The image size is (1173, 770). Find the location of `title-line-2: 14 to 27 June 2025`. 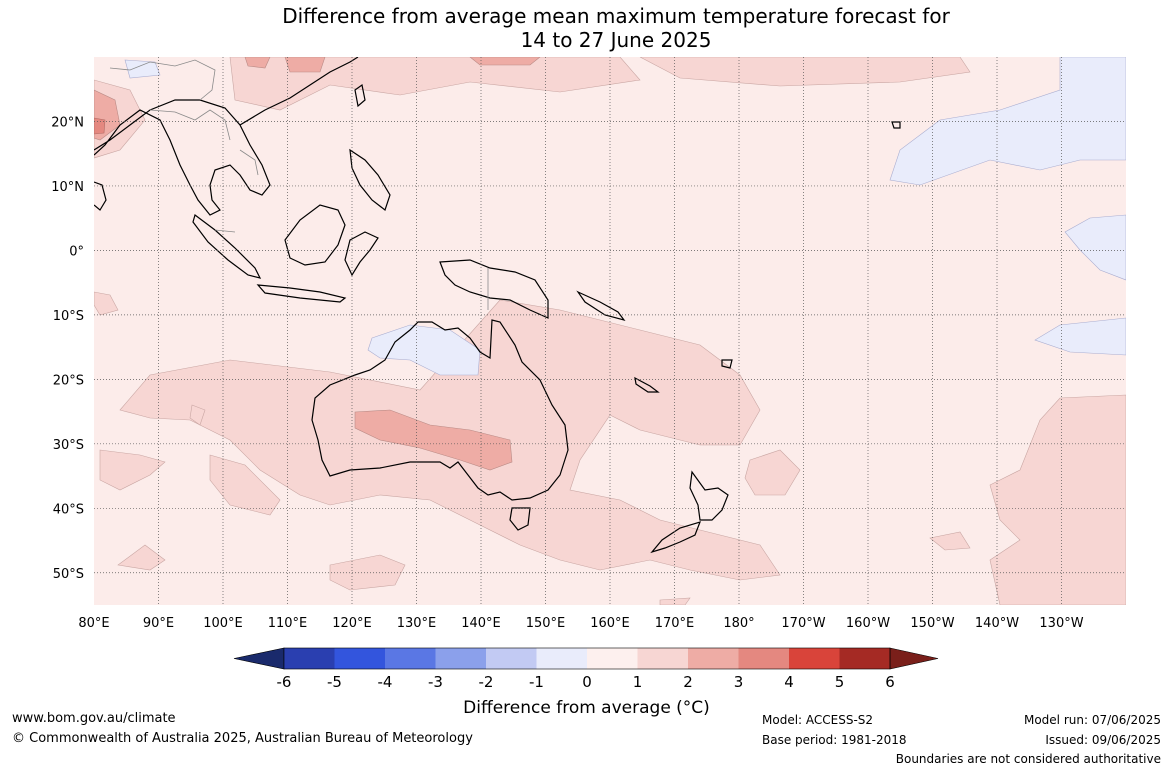

title-line-2: 14 to 27 June 2025 is located at coordinates (616, 40).